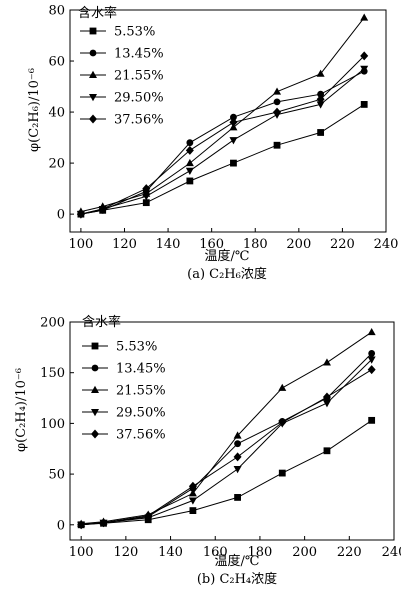 The width and height of the screenshot is (401, 600). What do you see at coordinates (304, 552) in the screenshot?
I see `x-tick-label-b-5: 200` at bounding box center [304, 552].